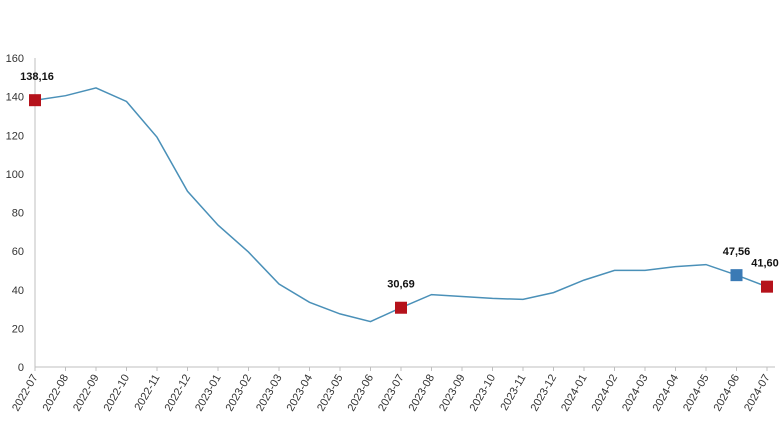 Image resolution: width=780 pixels, height=440 pixels. I want to click on x-tick-label: 2024-07, so click(757, 393).